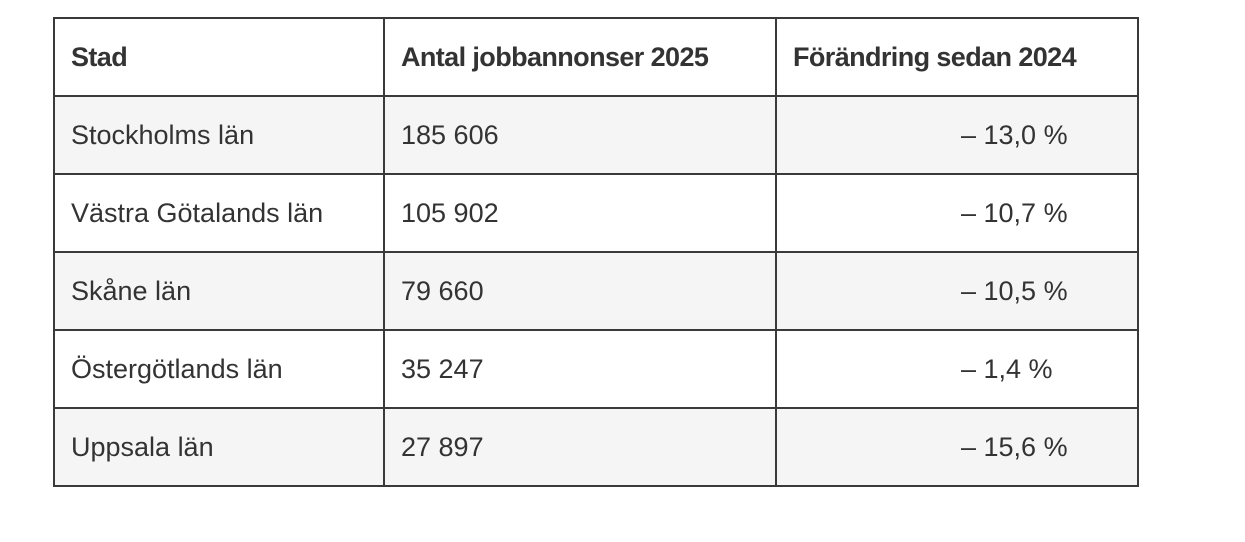 The height and width of the screenshot is (542, 1245). I want to click on table-cell: 105 902, so click(580, 213).